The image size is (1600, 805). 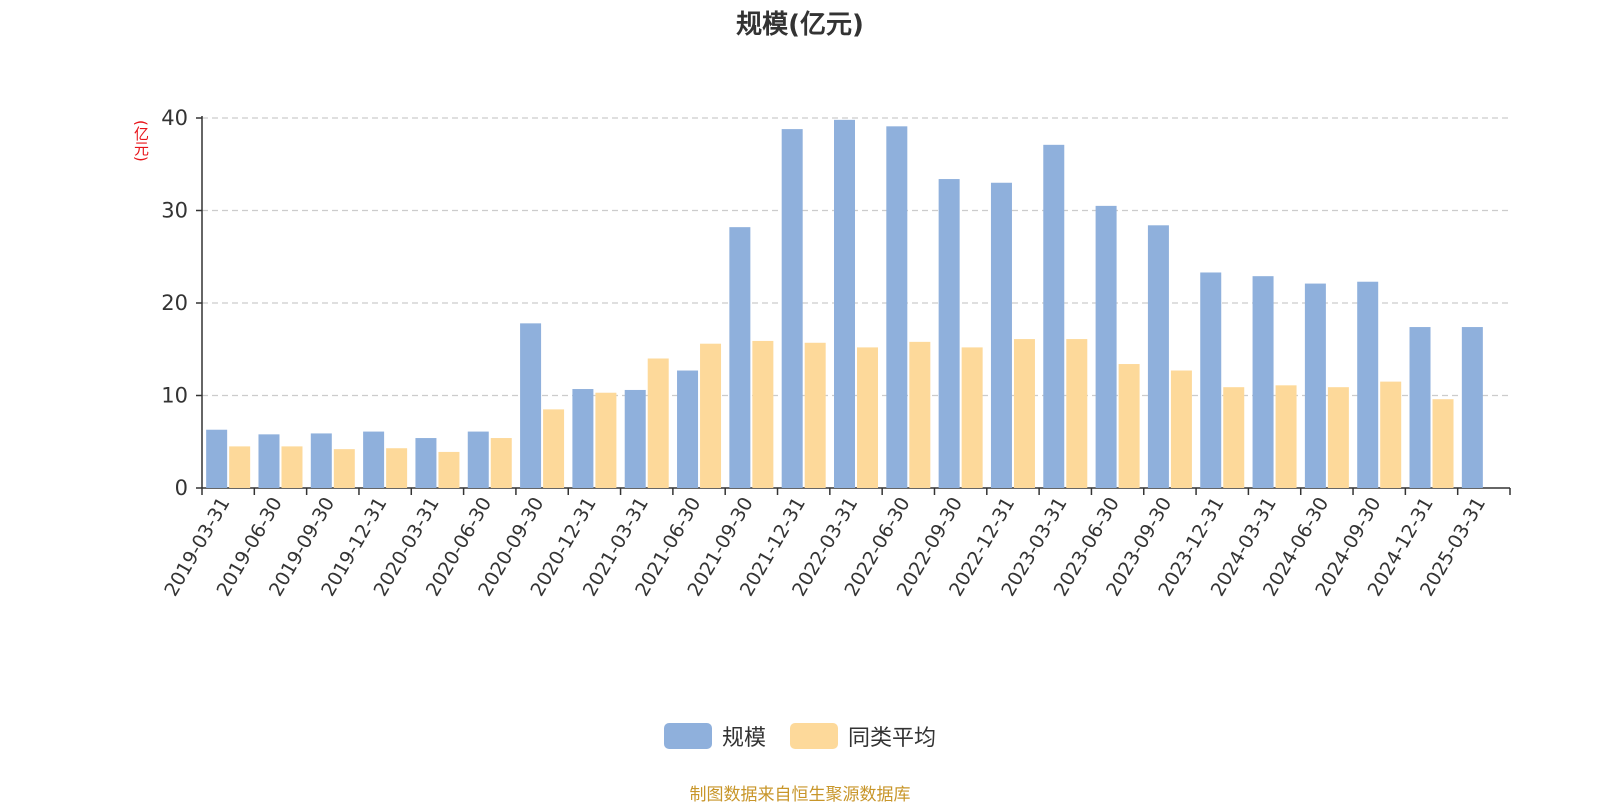 I want to click on data-source-note: 制图数据来自恒生聚源数据库, so click(x=800, y=795).